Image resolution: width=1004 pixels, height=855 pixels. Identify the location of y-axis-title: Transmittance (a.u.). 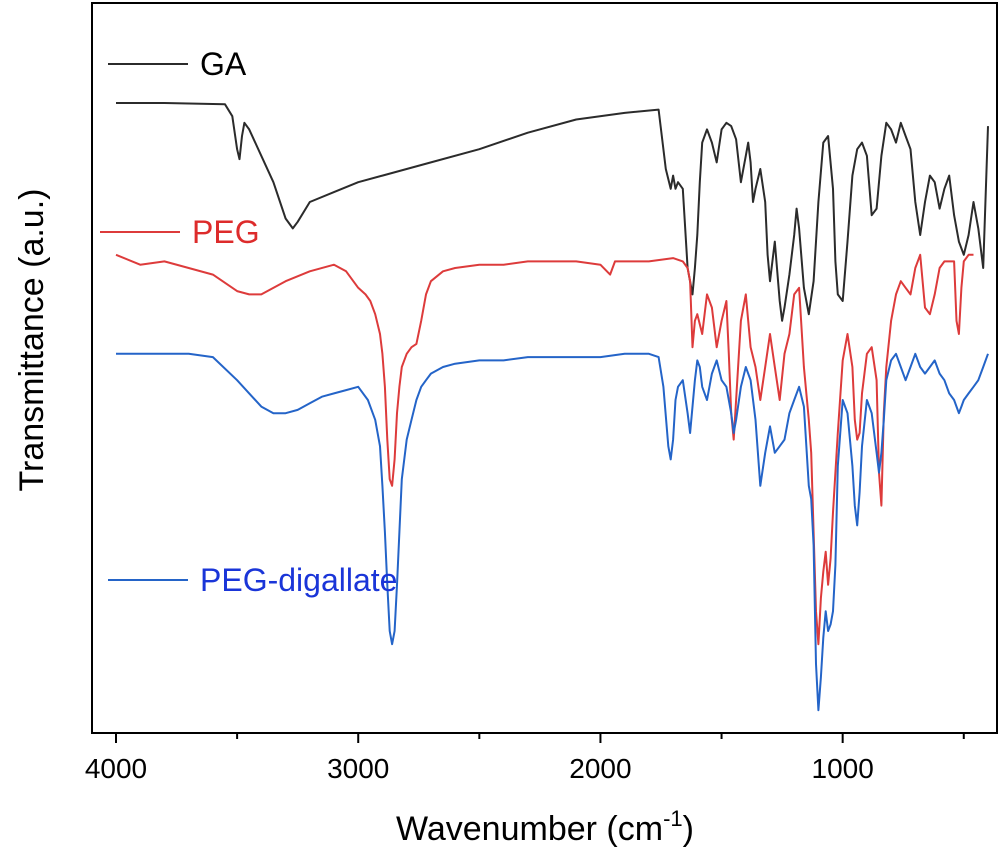
(32, 340).